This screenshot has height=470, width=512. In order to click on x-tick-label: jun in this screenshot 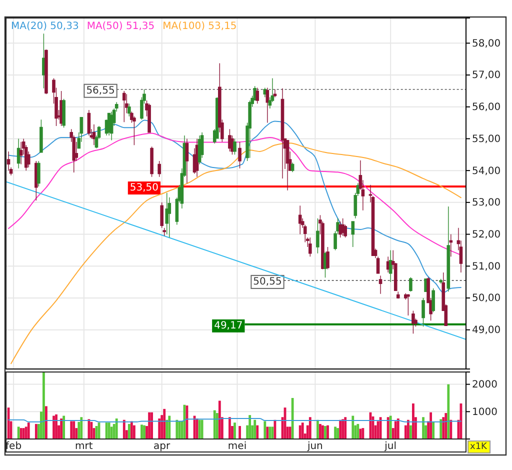, I will do `click(314, 446)`.